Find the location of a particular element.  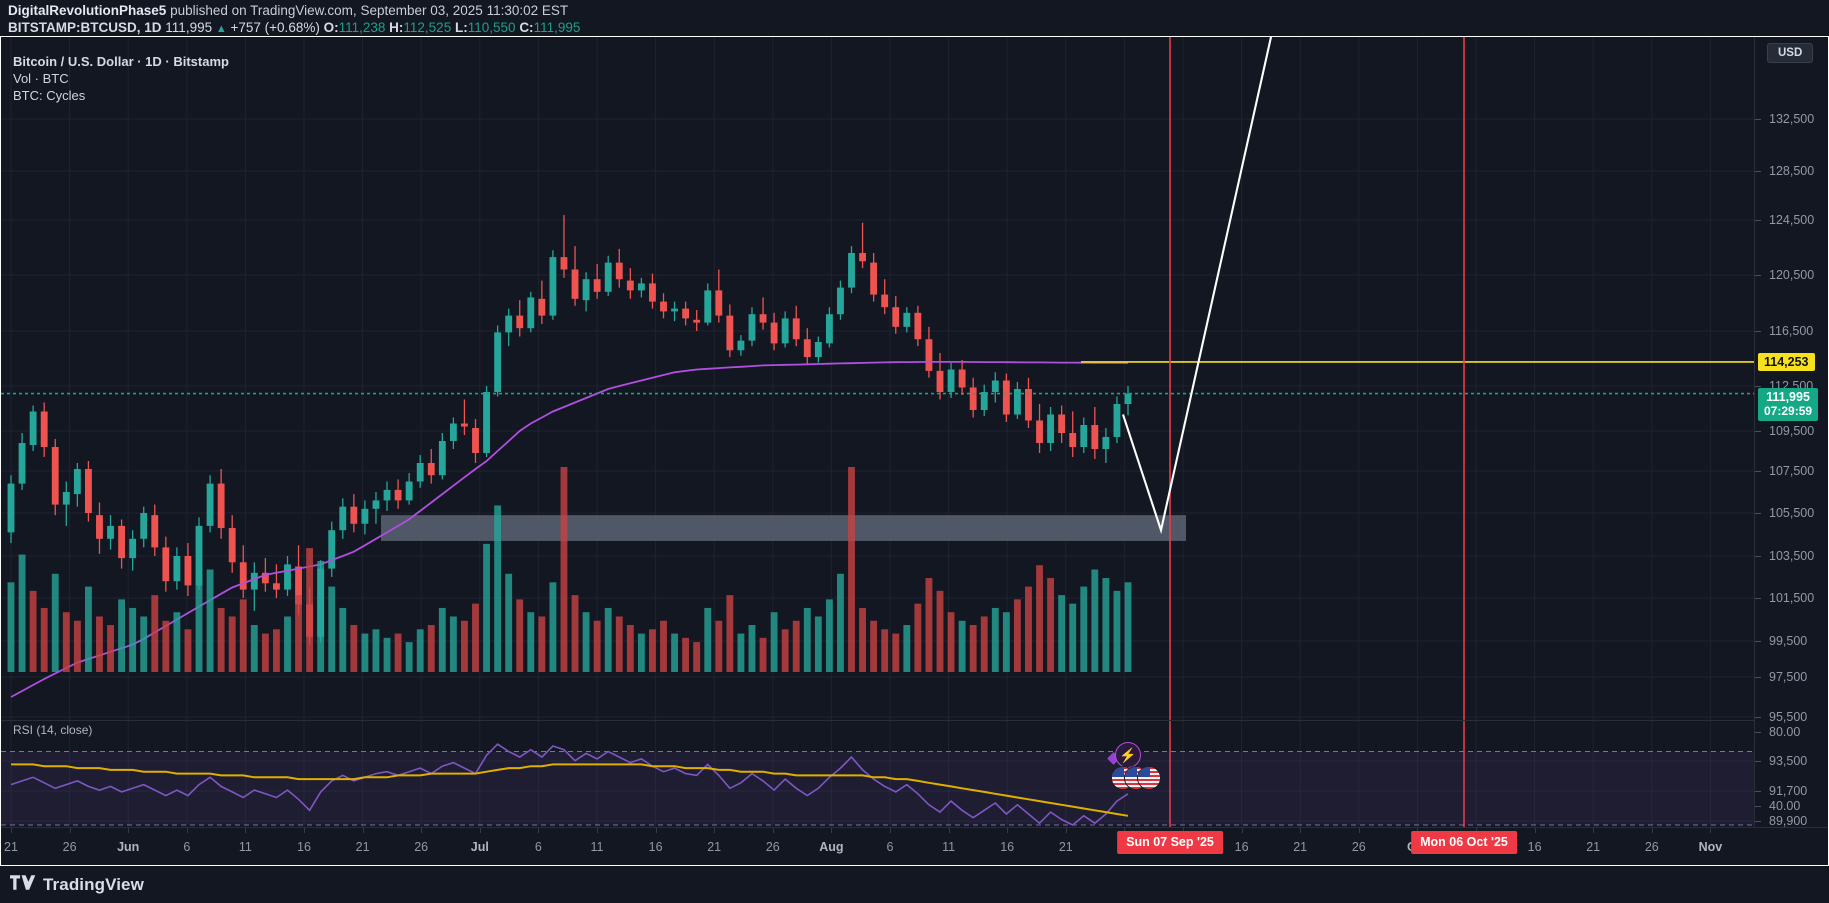

open-label: O: is located at coordinates (331, 27).